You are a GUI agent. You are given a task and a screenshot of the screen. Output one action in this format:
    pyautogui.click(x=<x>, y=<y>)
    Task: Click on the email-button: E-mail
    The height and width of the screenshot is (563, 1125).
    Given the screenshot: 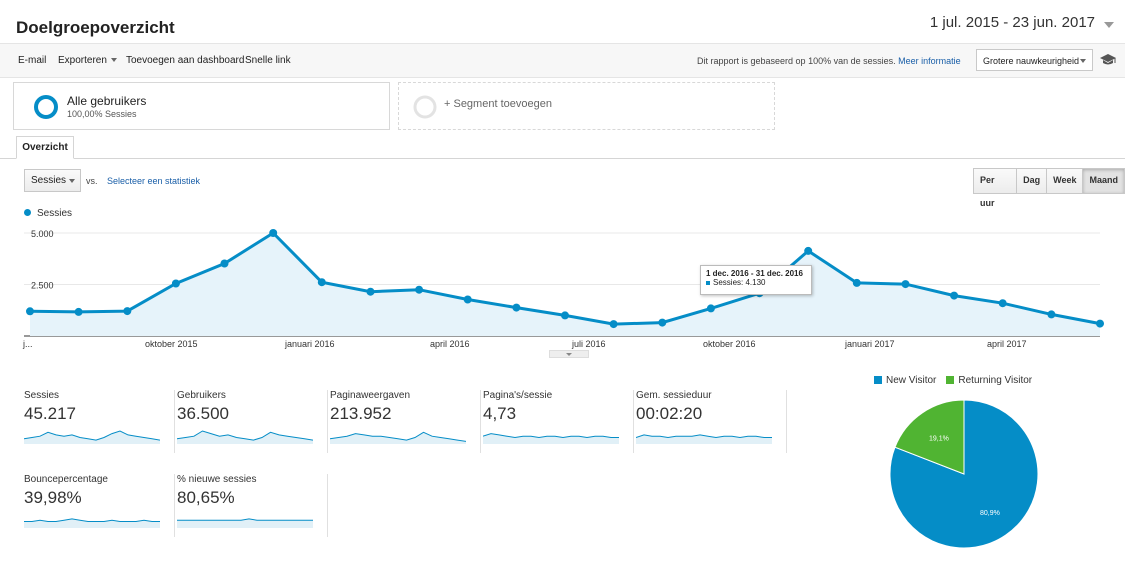 What is the action you would take?
    pyautogui.click(x=32, y=60)
    